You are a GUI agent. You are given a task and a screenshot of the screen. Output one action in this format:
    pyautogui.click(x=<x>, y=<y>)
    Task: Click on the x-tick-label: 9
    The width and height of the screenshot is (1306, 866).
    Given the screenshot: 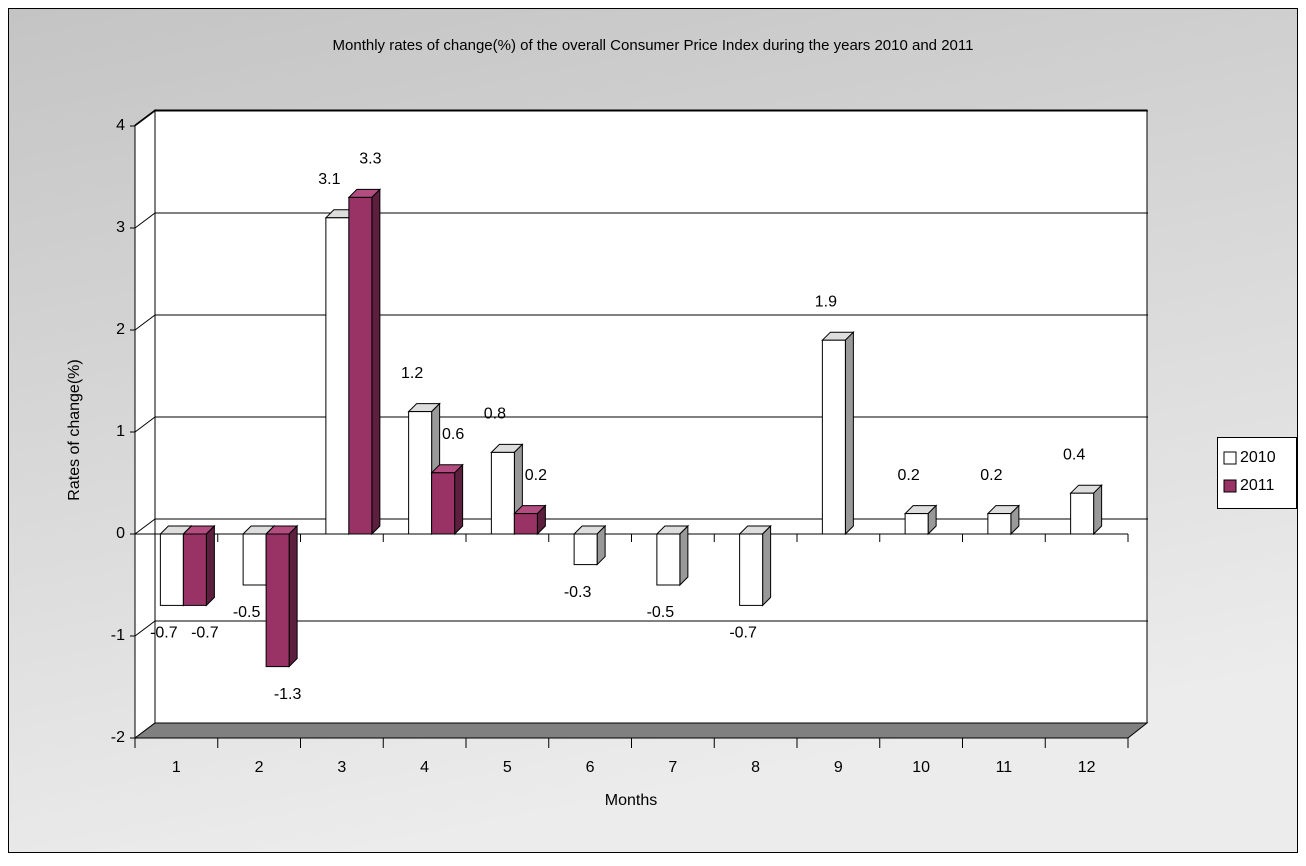 What is the action you would take?
    pyautogui.click(x=838, y=767)
    